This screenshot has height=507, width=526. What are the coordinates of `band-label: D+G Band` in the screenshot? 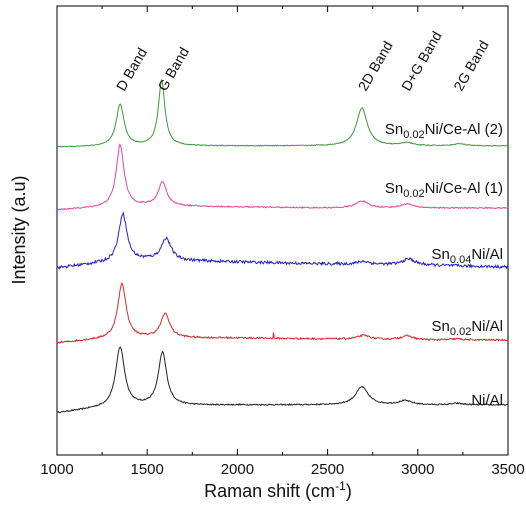 It's located at (421, 61).